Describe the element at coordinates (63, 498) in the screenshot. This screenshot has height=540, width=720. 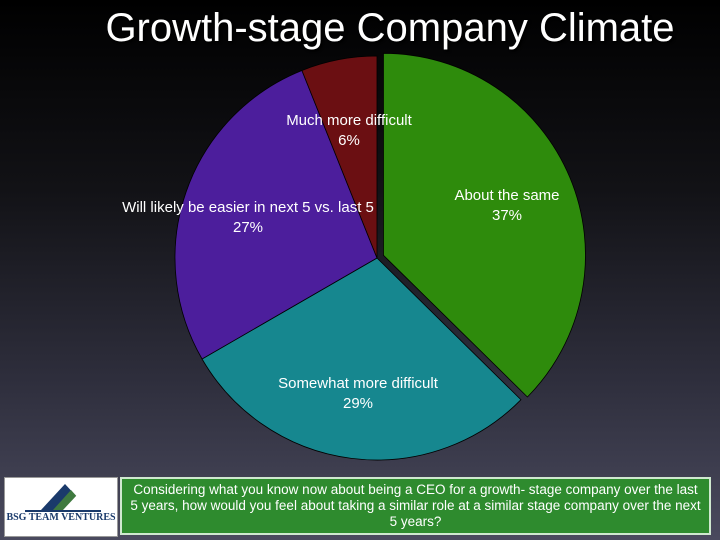
I see `logo-mark-icon` at that location.